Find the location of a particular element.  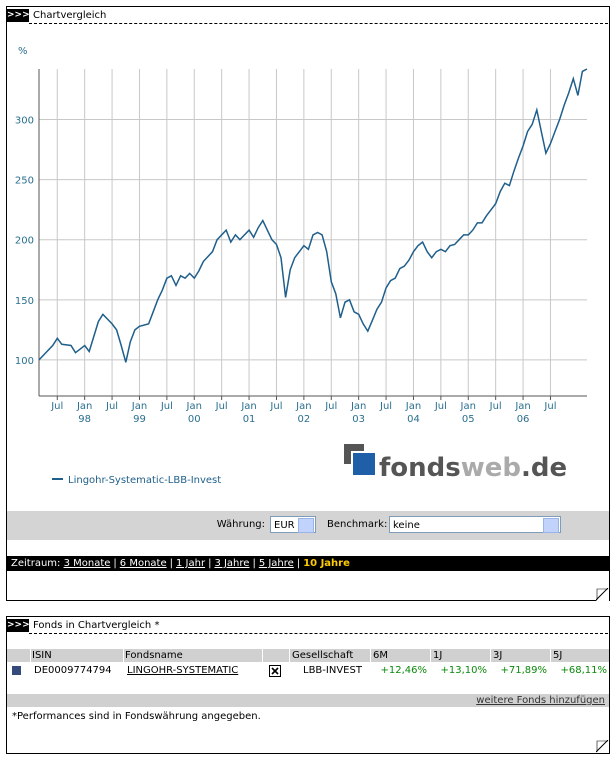

currency-label: Währung: is located at coordinates (240, 524).